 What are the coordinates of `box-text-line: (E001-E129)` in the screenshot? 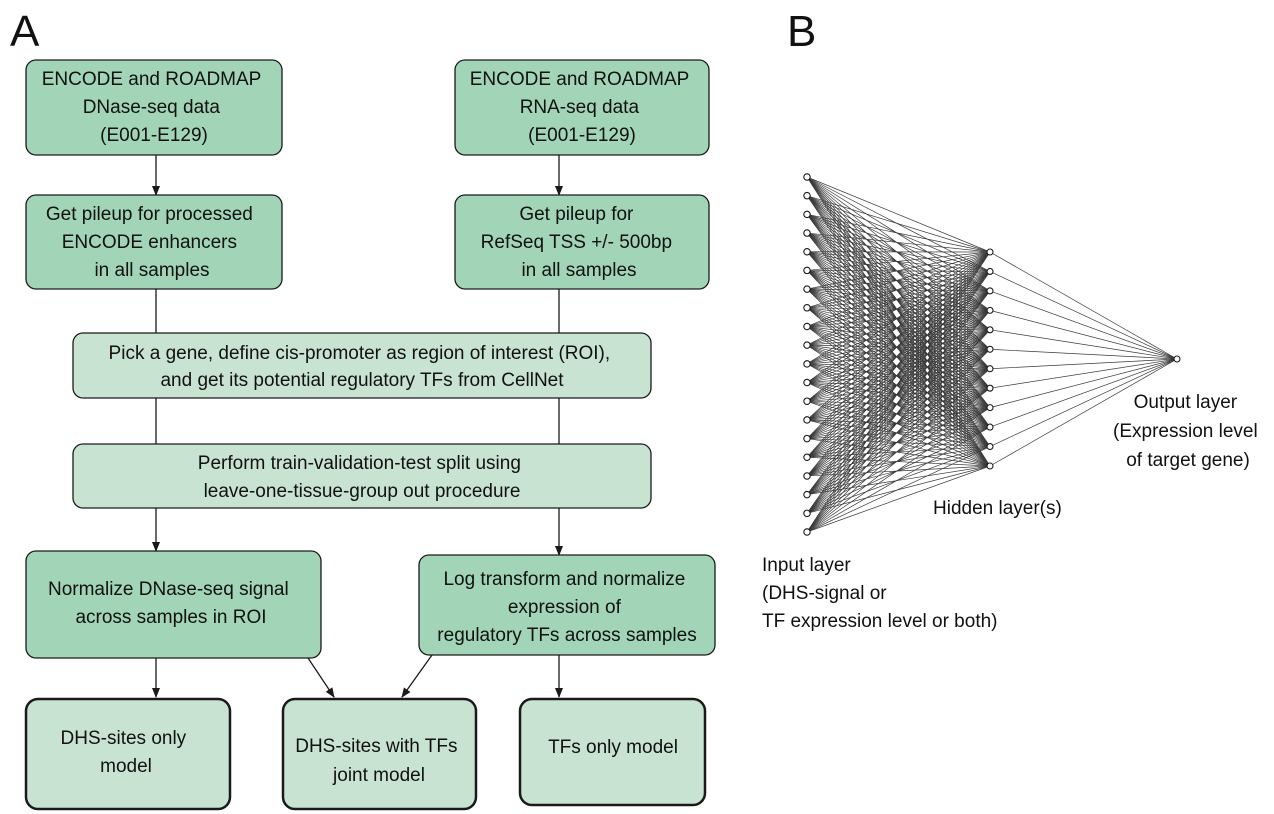 It's located at (582, 135).